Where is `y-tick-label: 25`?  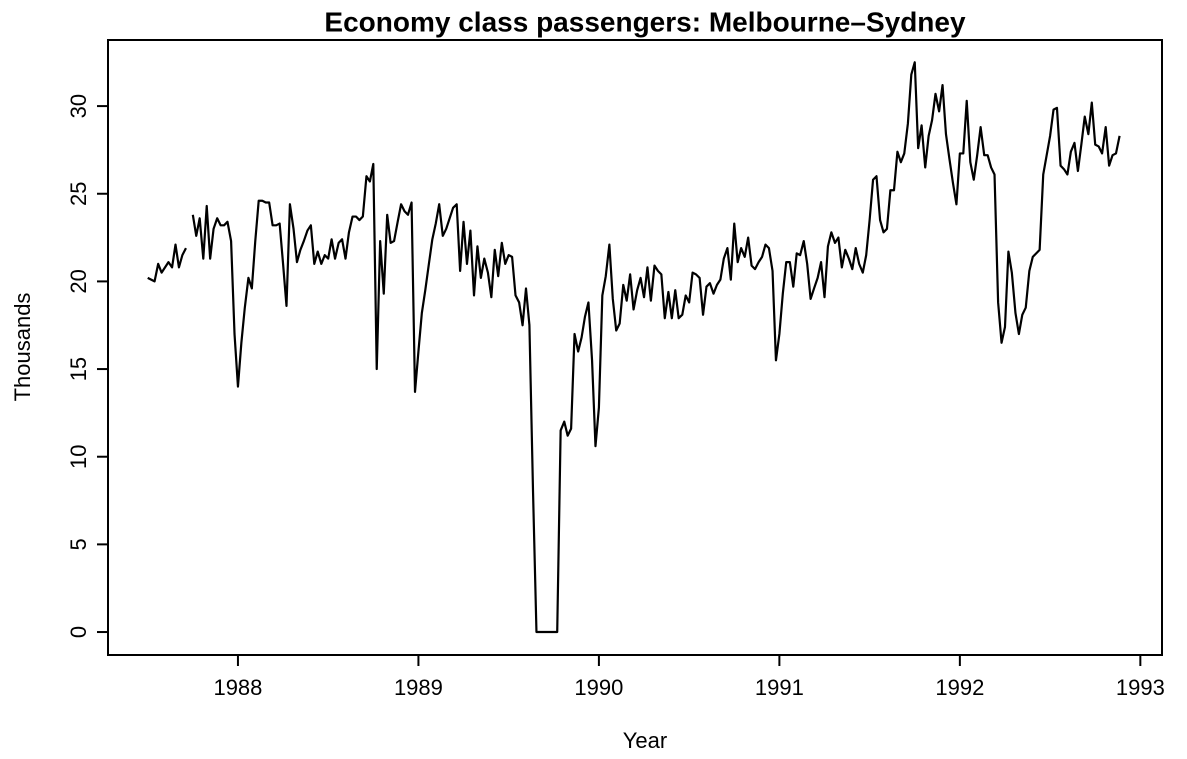 y-tick-label: 25 is located at coordinates (78, 194).